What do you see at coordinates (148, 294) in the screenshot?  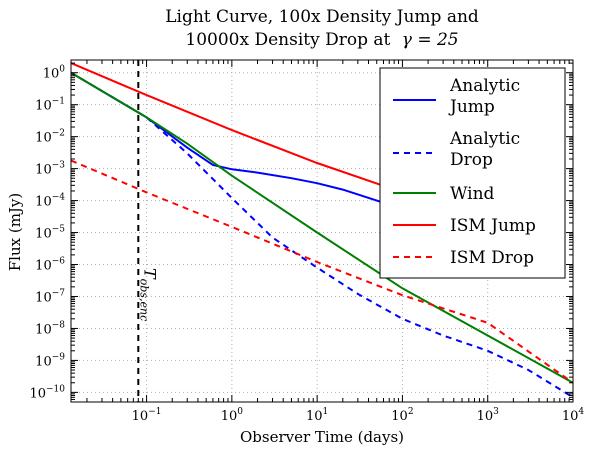 I see `t-obs-enc-label: Tobs,enc` at bounding box center [148, 294].